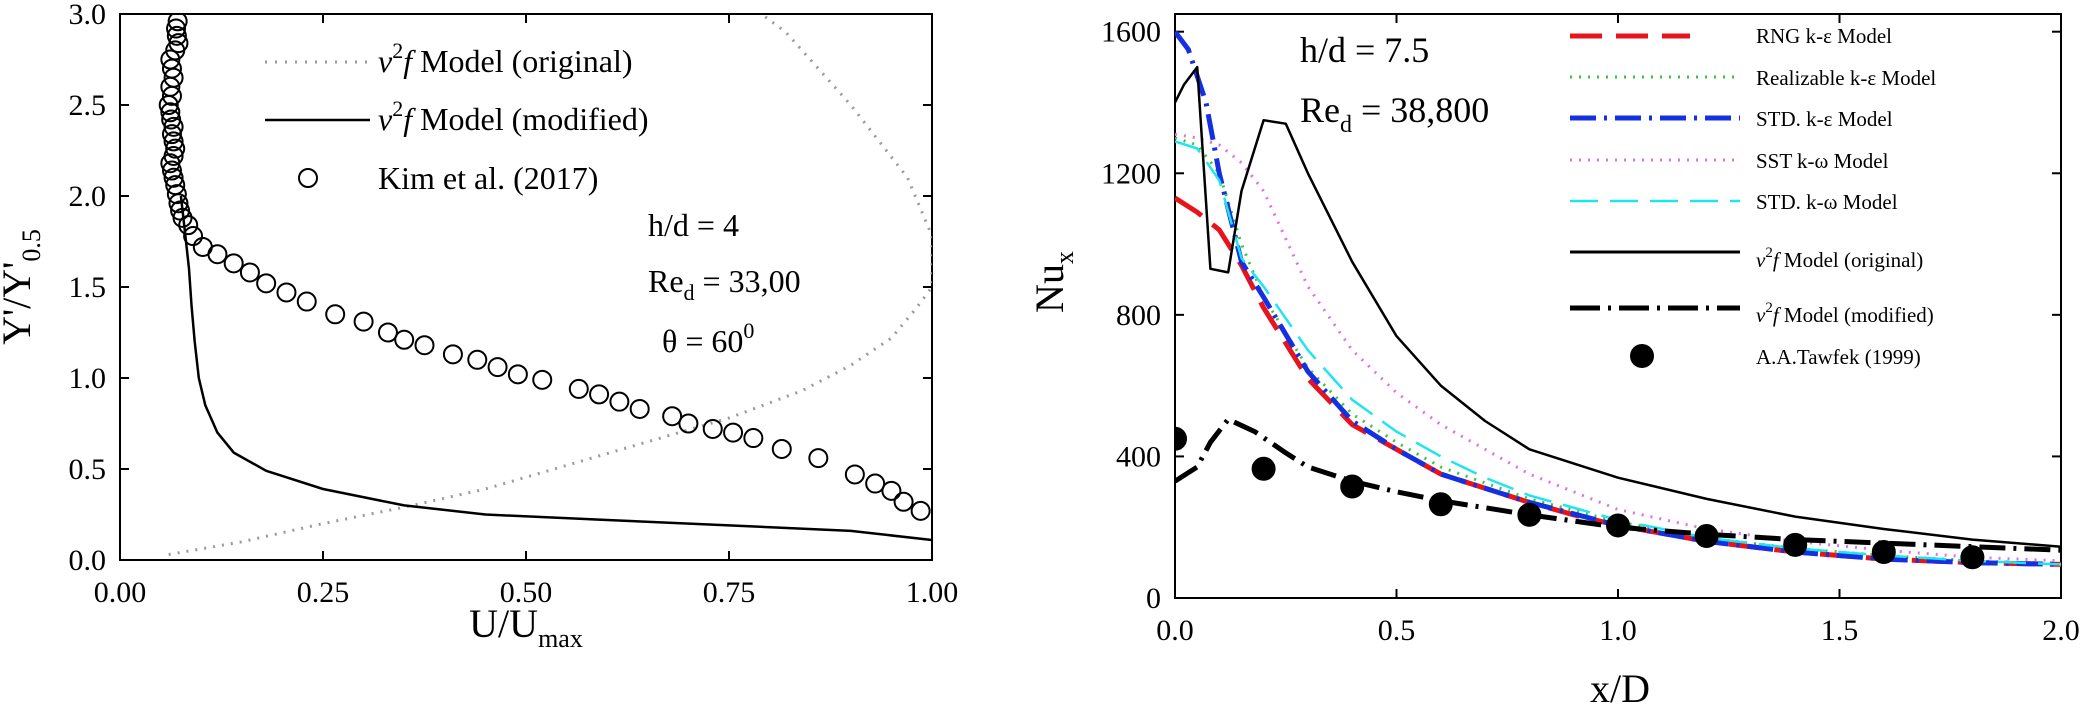  I want to click on right-legend-label-rng: RNG k-ε Model, so click(1824, 36).